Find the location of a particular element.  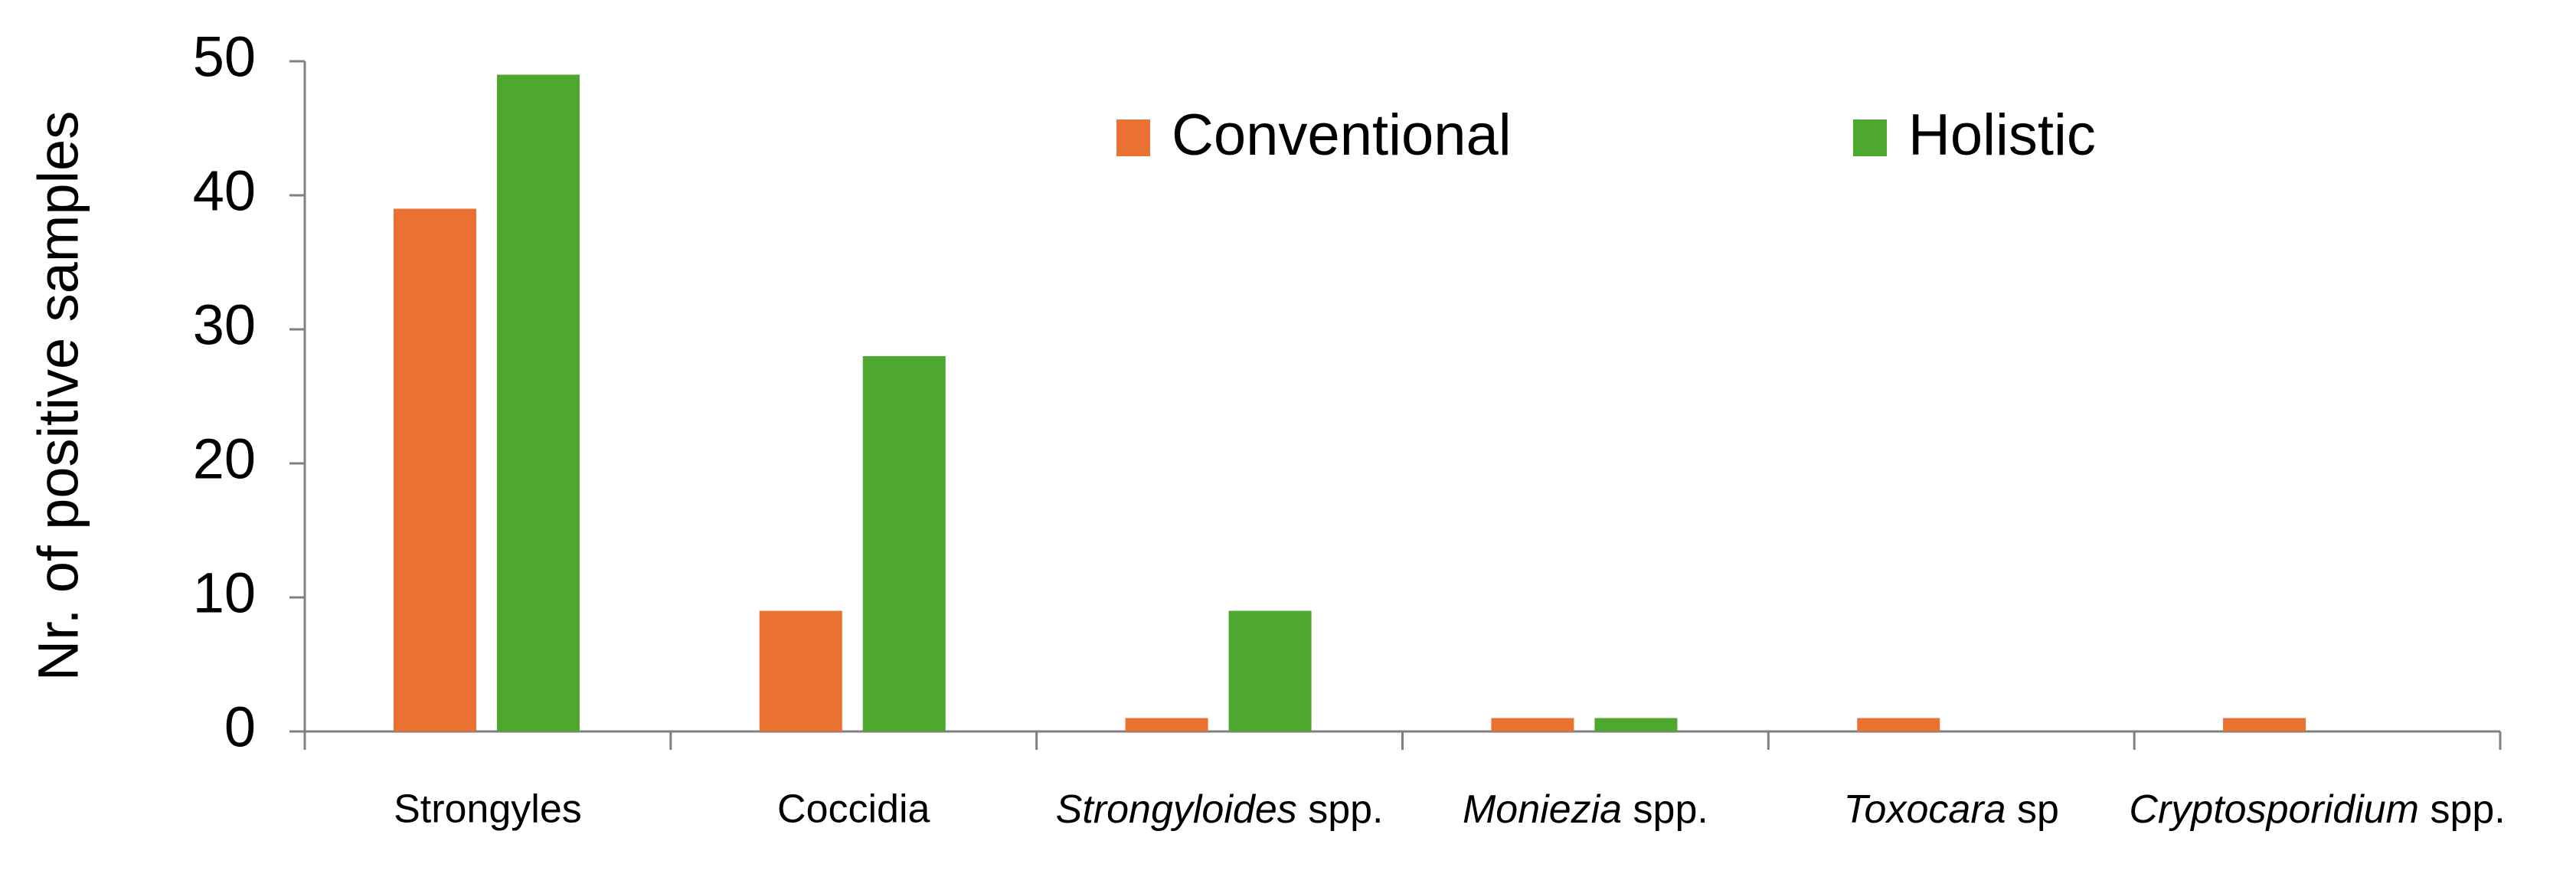

y-tick-label: 30 is located at coordinates (224, 325).